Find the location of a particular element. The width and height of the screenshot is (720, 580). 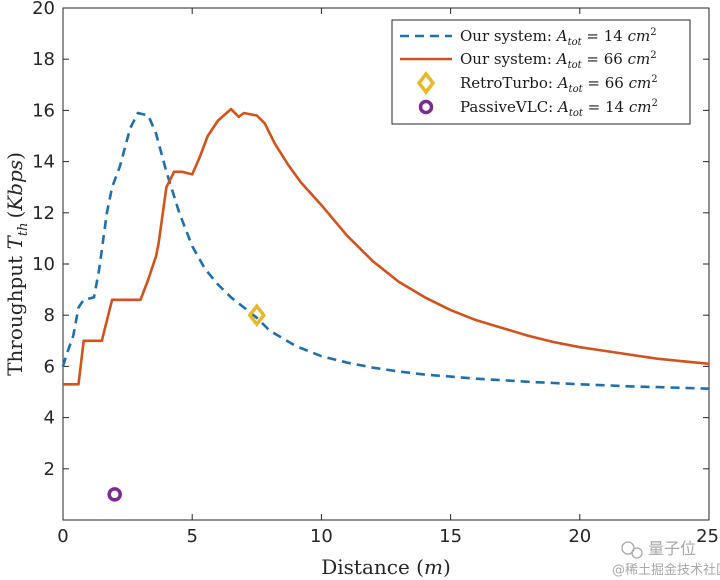

legend-swatch-circle is located at coordinates (426, 107).